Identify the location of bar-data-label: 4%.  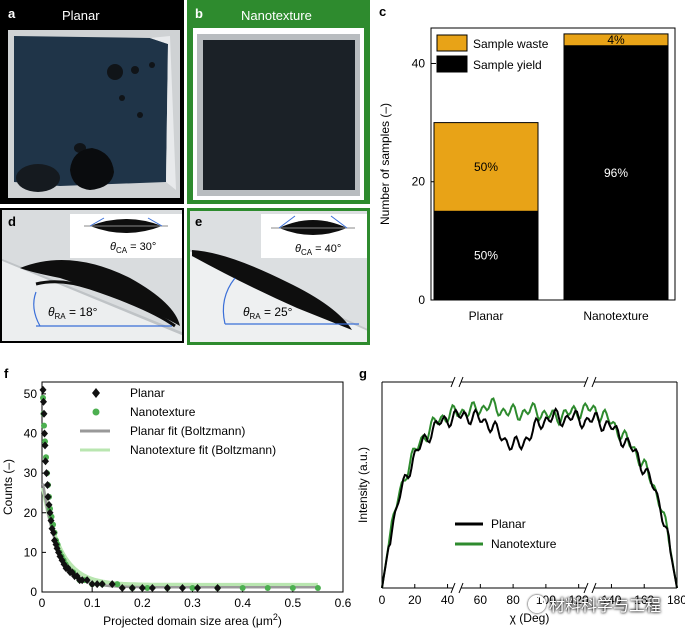
(616, 40).